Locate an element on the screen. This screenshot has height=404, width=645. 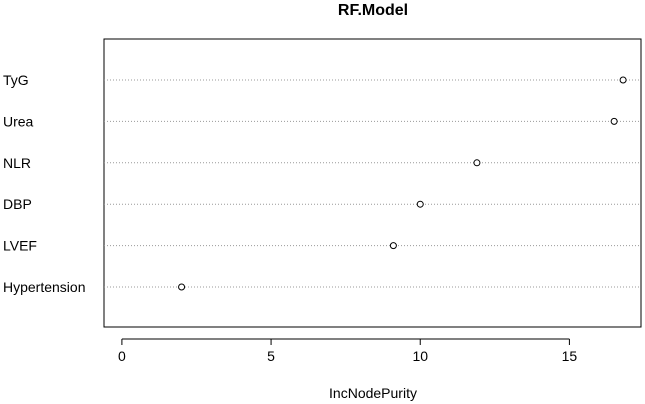
row-label-lvef: LVEF is located at coordinates (20, 246).